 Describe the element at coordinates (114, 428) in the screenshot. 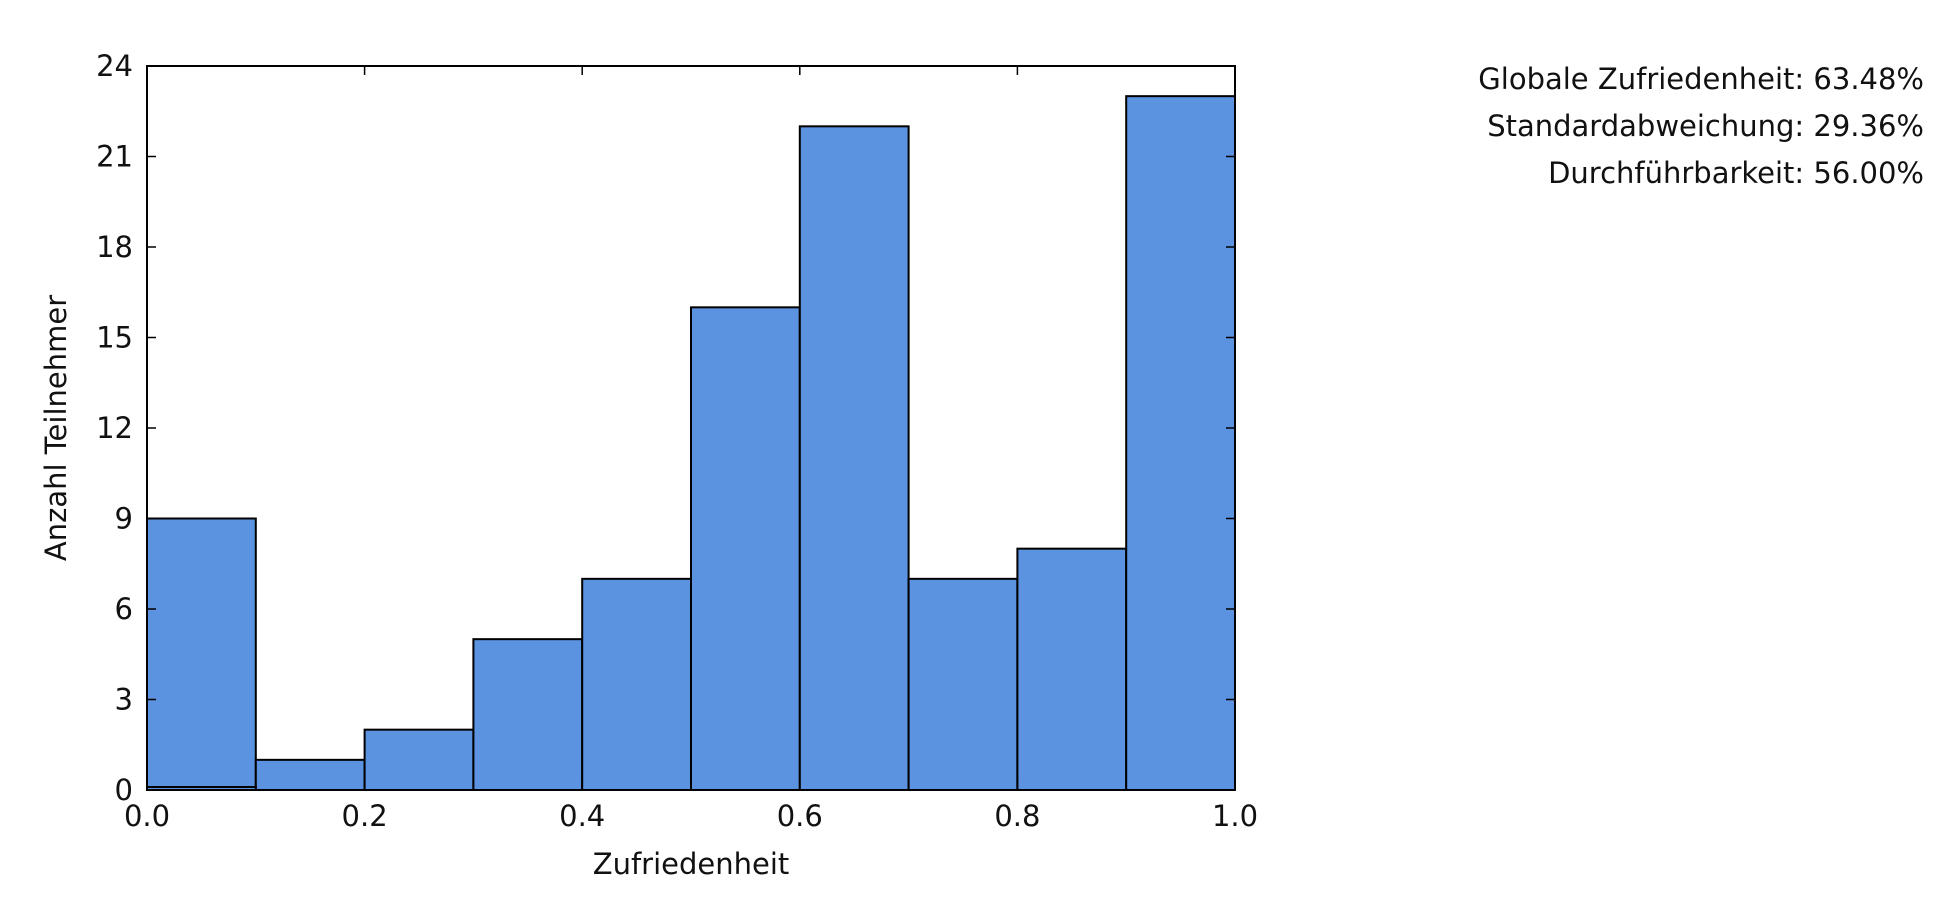

I see `y-tick-label: 12` at that location.